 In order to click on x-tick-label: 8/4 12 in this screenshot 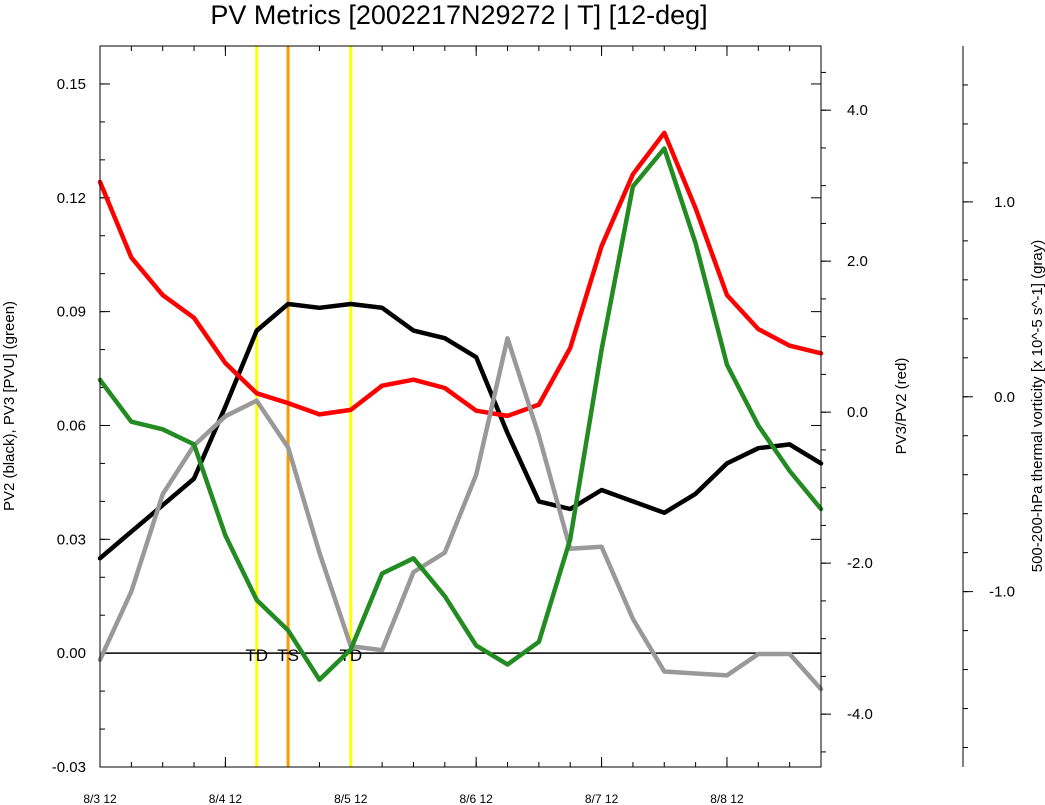, I will do `click(226, 798)`.